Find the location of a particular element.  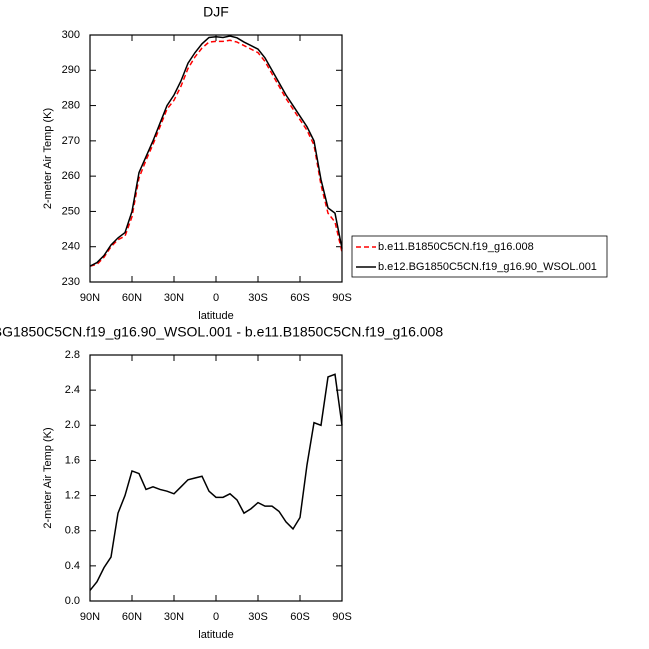

y-tick-label: 2.8 is located at coordinates (72, 355).